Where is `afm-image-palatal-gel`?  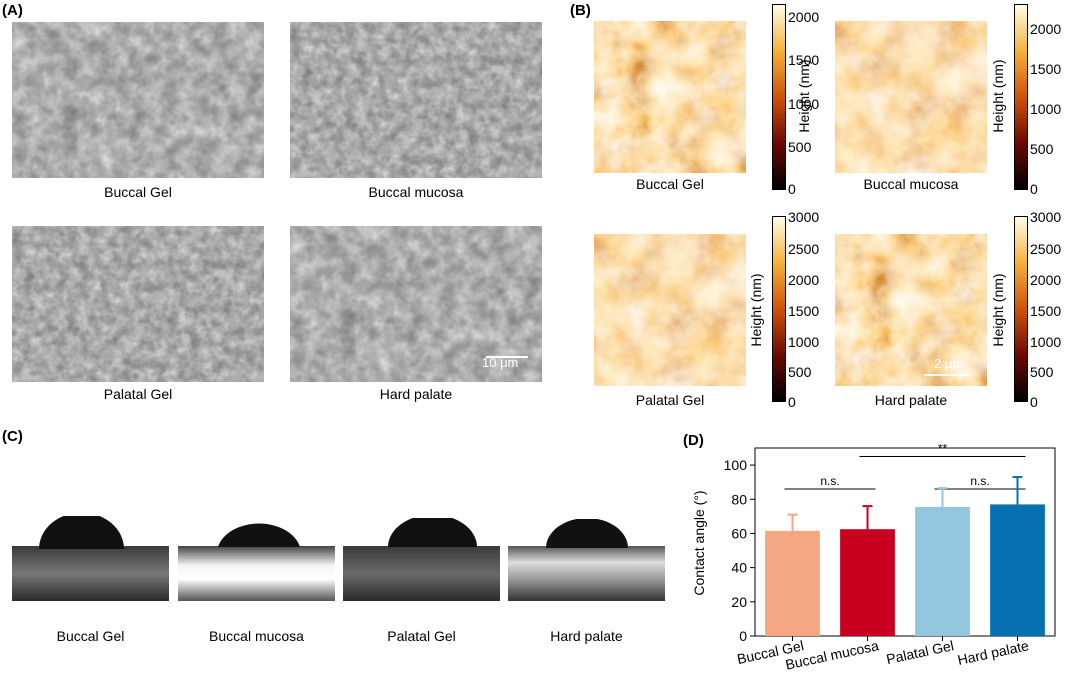 afm-image-palatal-gel is located at coordinates (670, 310).